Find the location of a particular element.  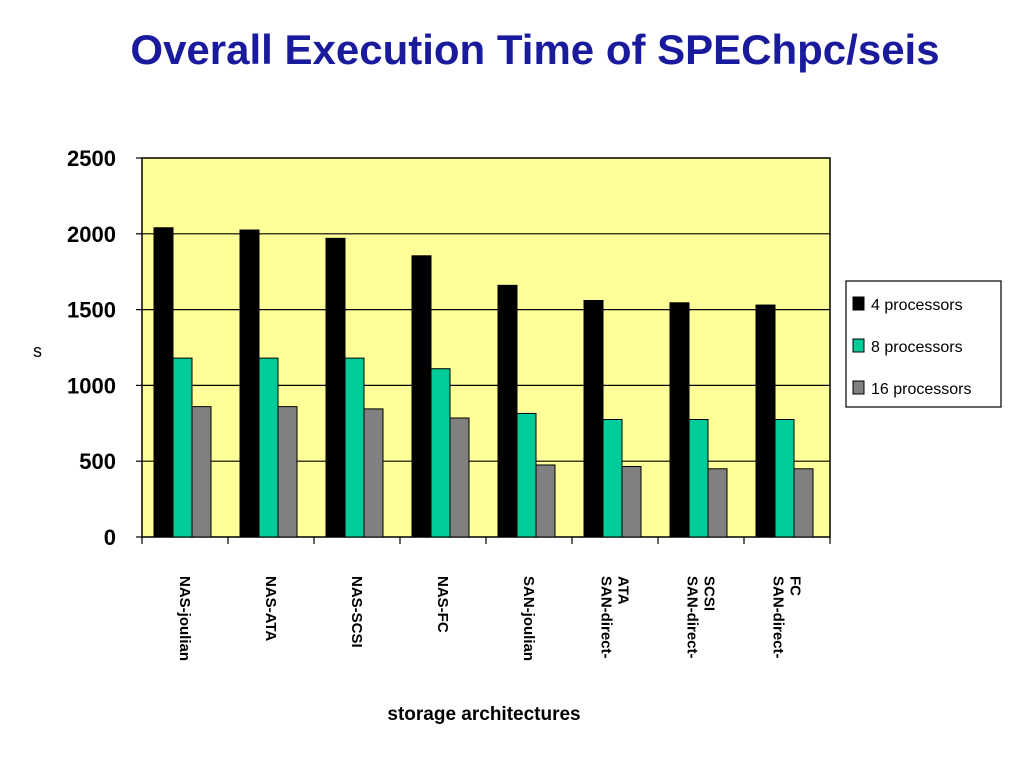

x-tick-label-line: NAS-FC is located at coordinates (442, 604).